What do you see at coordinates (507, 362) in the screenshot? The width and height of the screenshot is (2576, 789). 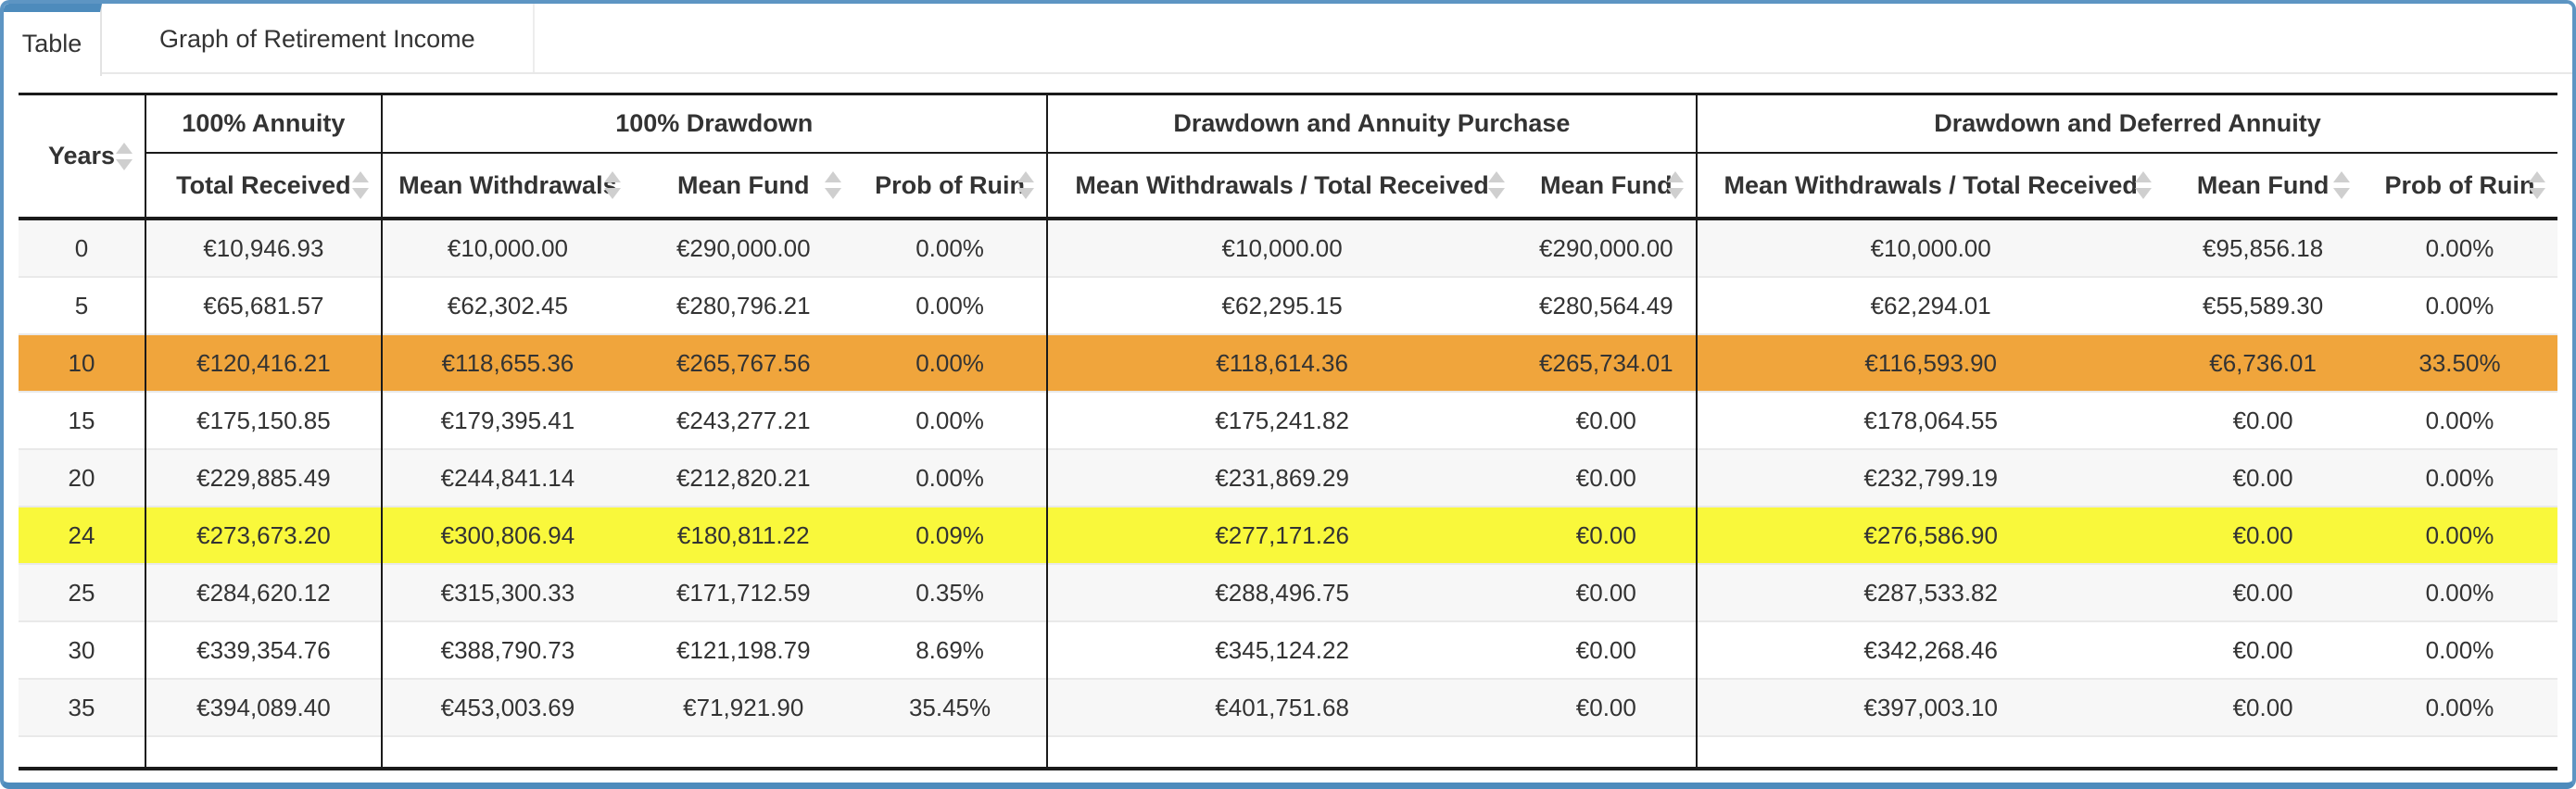 I see `value-cell: €118,655.36` at bounding box center [507, 362].